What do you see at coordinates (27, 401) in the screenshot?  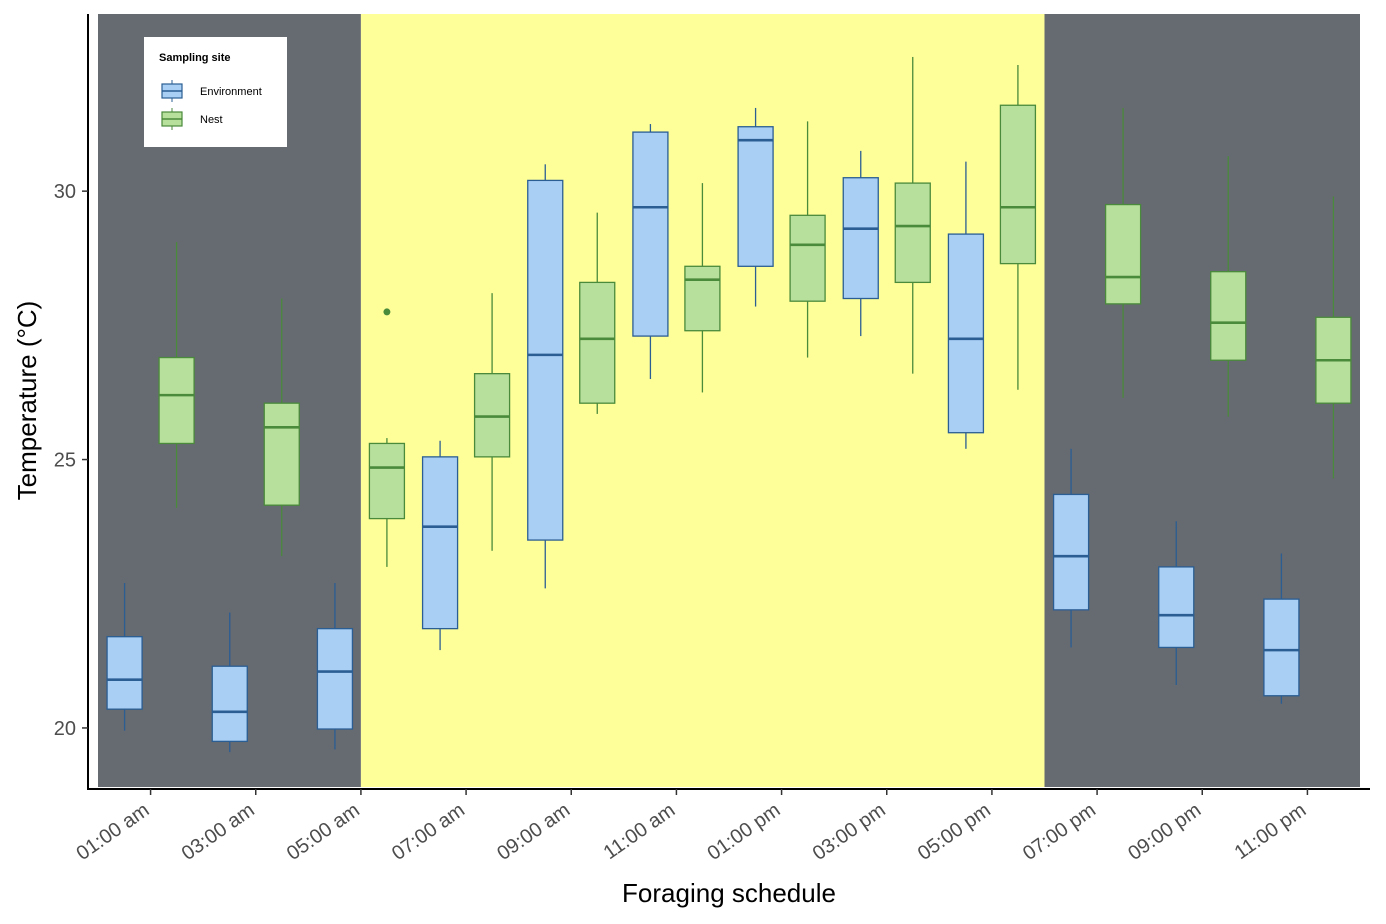 I see `y-axis-title: Temperature (°C)` at bounding box center [27, 401].